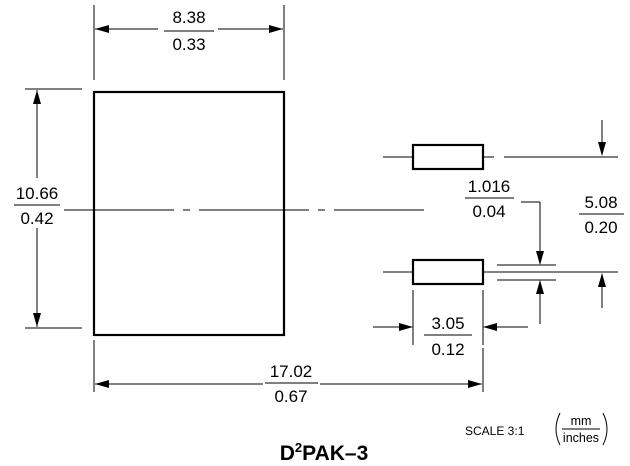 The width and height of the screenshot is (630, 466). What do you see at coordinates (448, 157) in the screenshot?
I see `upper-pin-pad` at bounding box center [448, 157].